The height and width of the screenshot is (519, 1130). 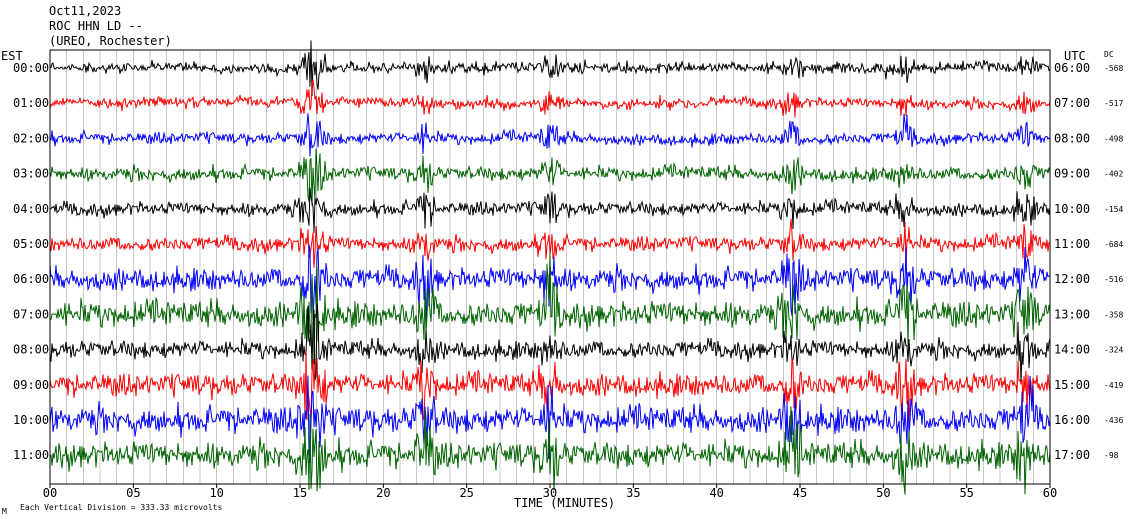 What do you see at coordinates (1113, 314) in the screenshot?
I see `dc-value-07:00: -358` at bounding box center [1113, 314].